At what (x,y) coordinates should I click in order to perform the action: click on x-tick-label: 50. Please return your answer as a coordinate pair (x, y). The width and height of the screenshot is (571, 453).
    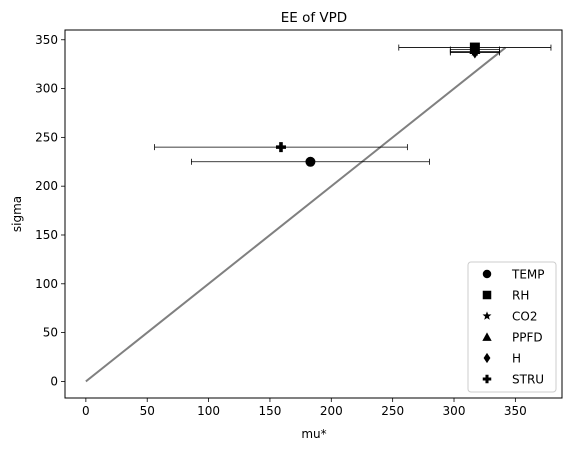
    Looking at the image, I should click on (147, 411).